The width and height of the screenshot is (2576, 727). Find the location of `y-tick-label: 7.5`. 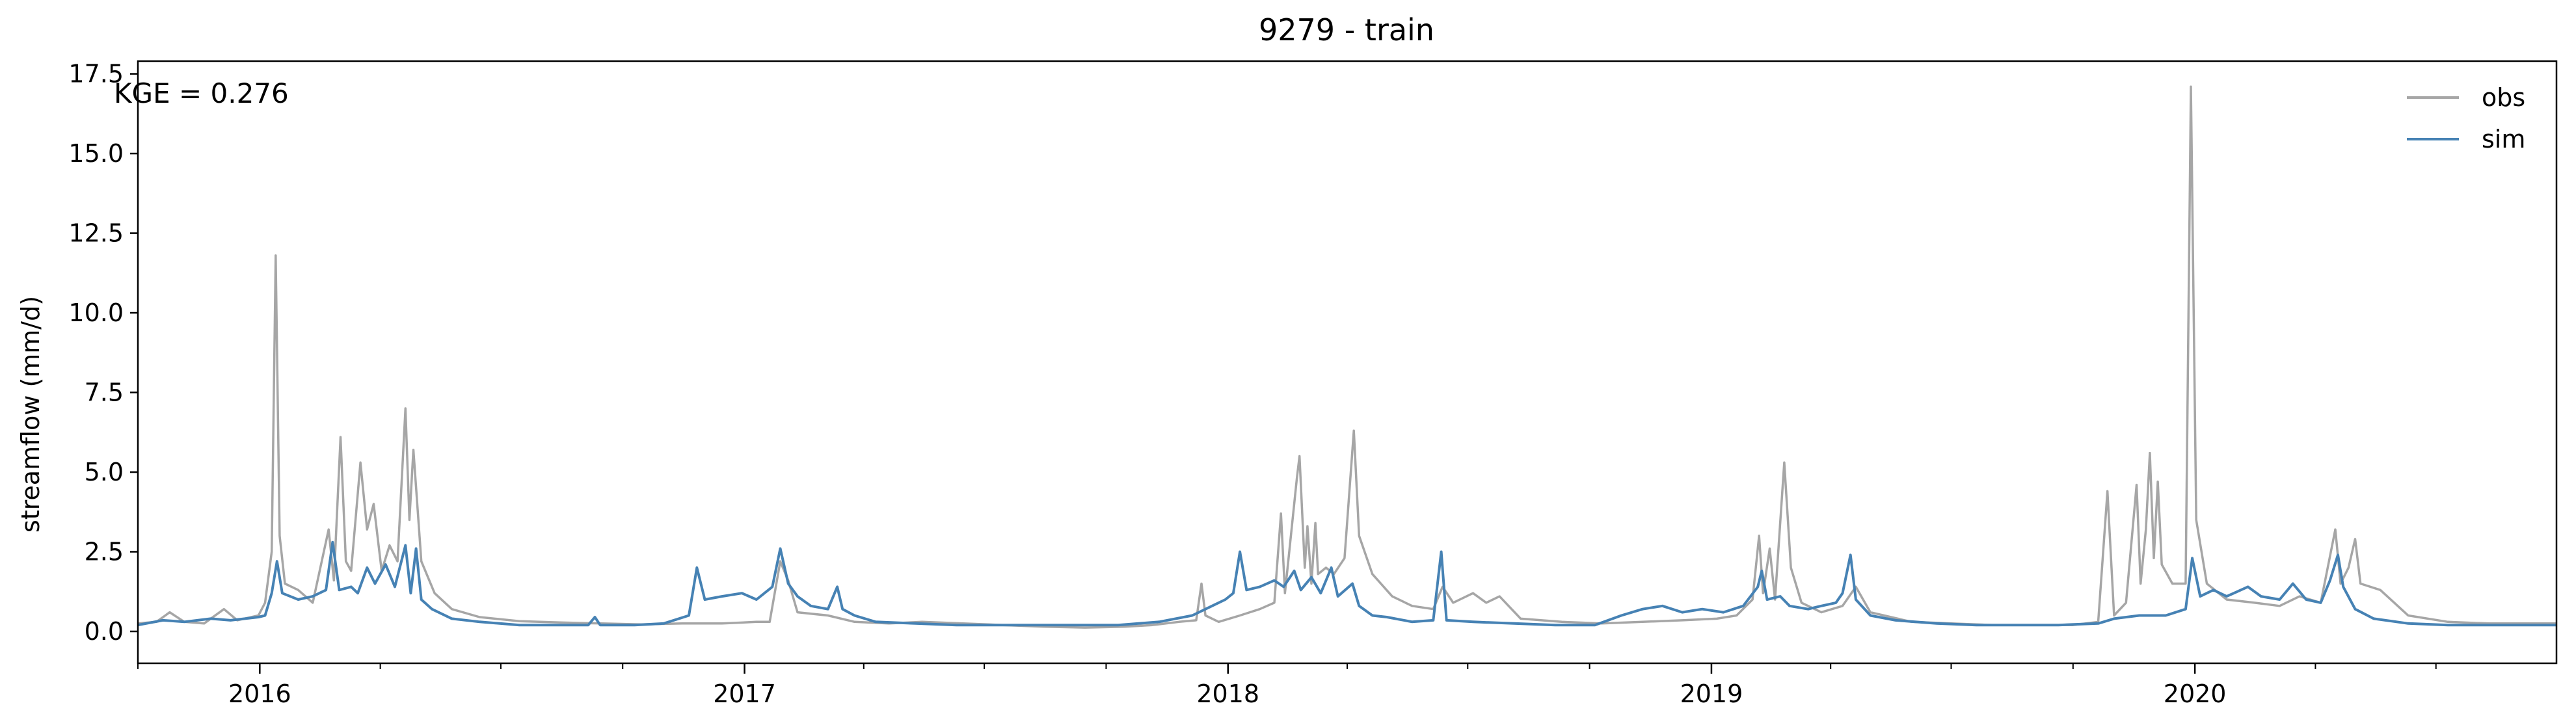

y-tick-label: 7.5 is located at coordinates (104, 392).